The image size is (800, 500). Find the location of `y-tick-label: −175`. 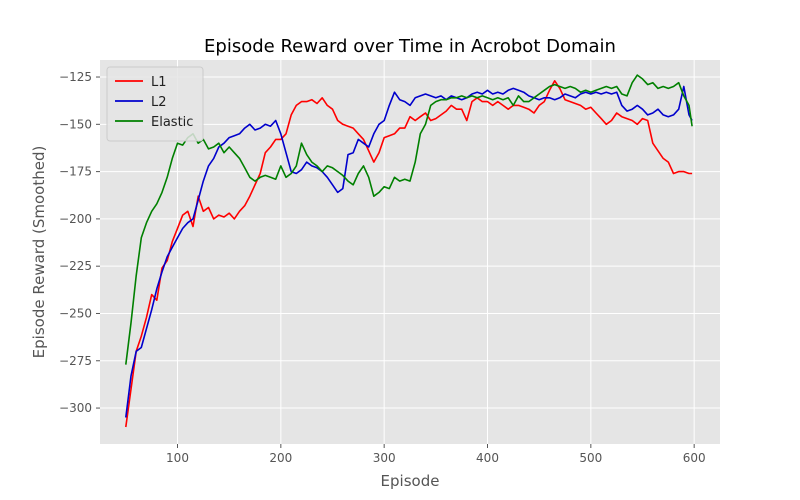

y-tick-label: −175 is located at coordinates (75, 172).